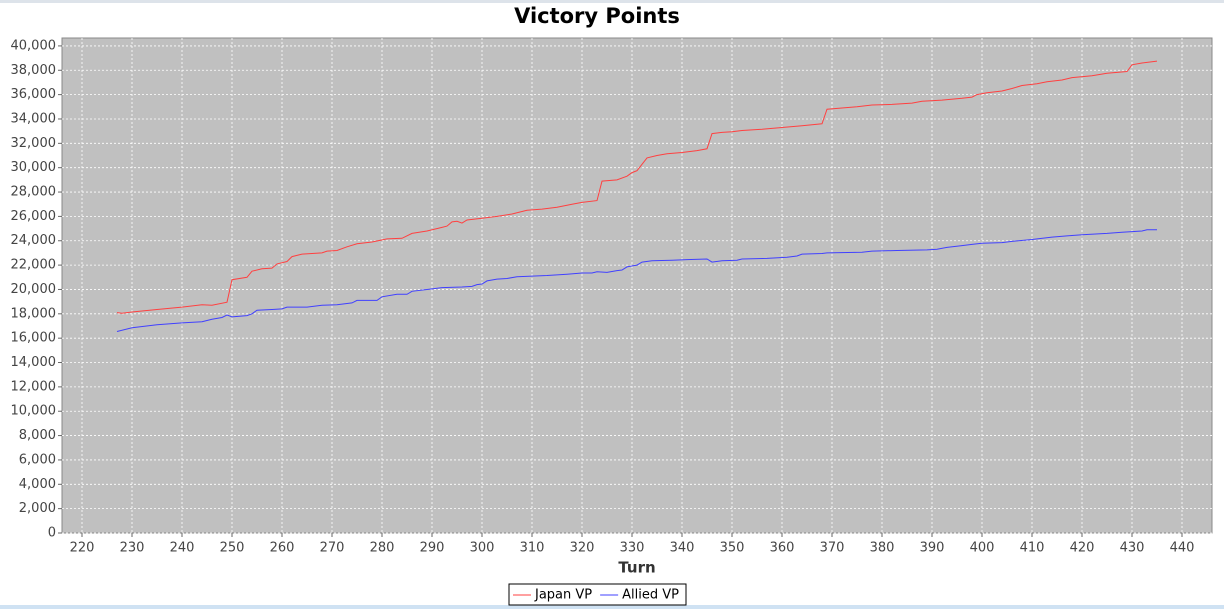 Image resolution: width=1224 pixels, height=609 pixels. What do you see at coordinates (597, 16) in the screenshot?
I see `chart-title: Victory Points` at bounding box center [597, 16].